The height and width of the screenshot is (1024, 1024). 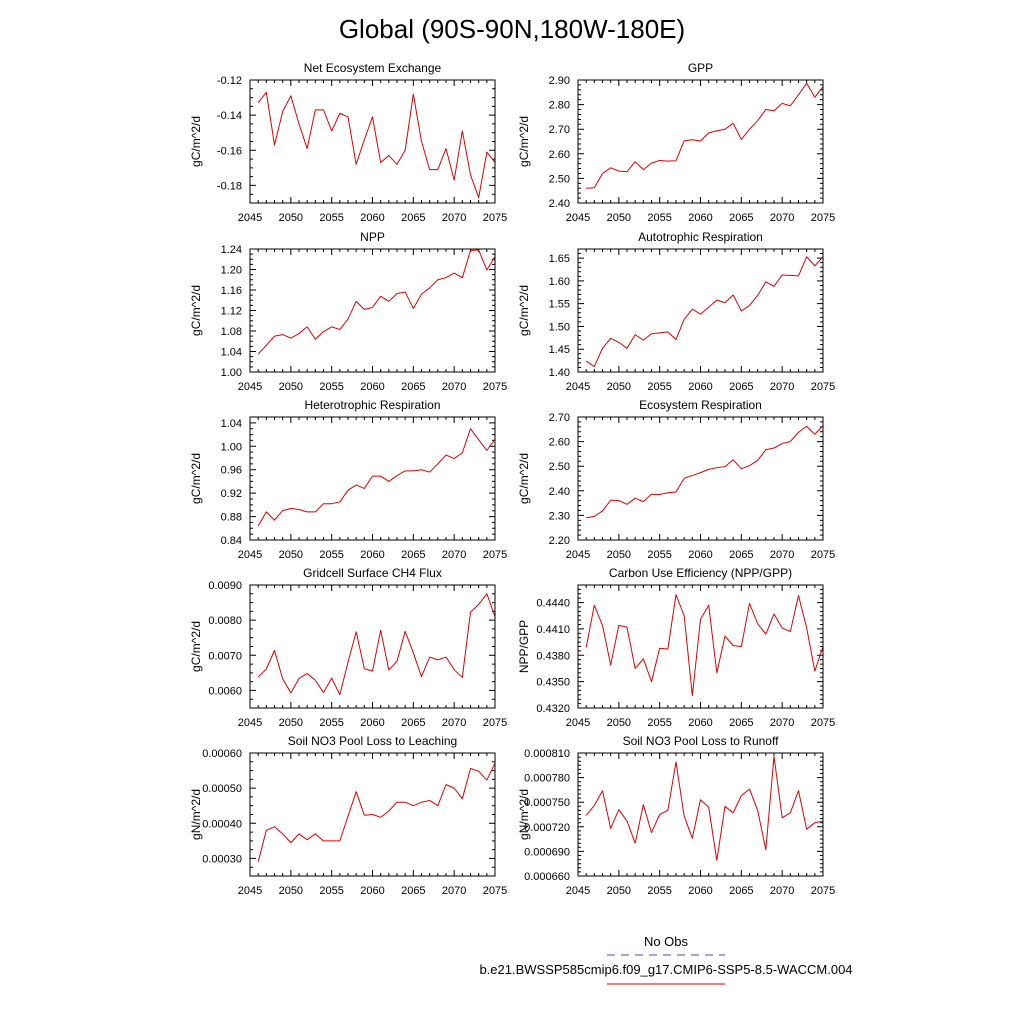 What do you see at coordinates (700, 237) in the screenshot?
I see `panel-title: Autotrophic Respiration` at bounding box center [700, 237].